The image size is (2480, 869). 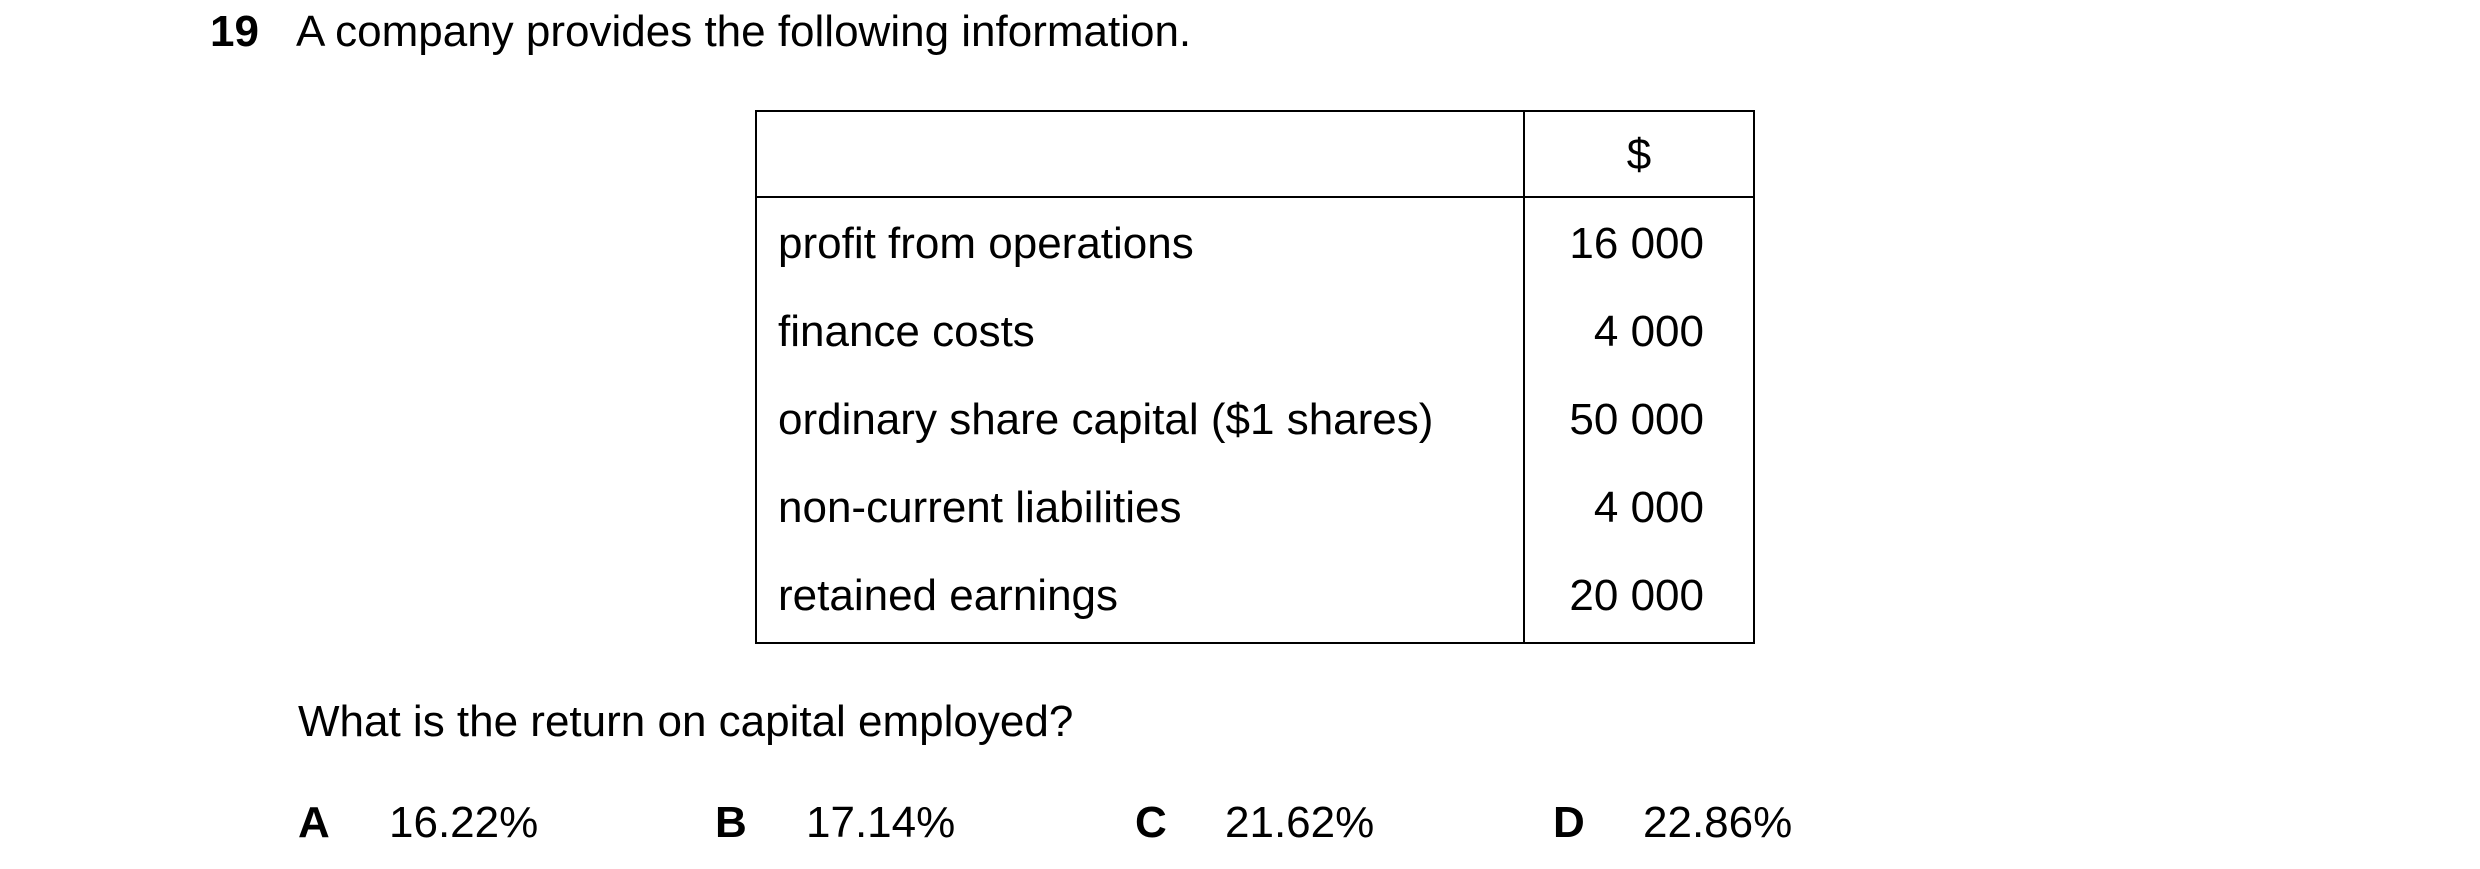 I want to click on row-label: non-current liabilities, so click(x=980, y=507).